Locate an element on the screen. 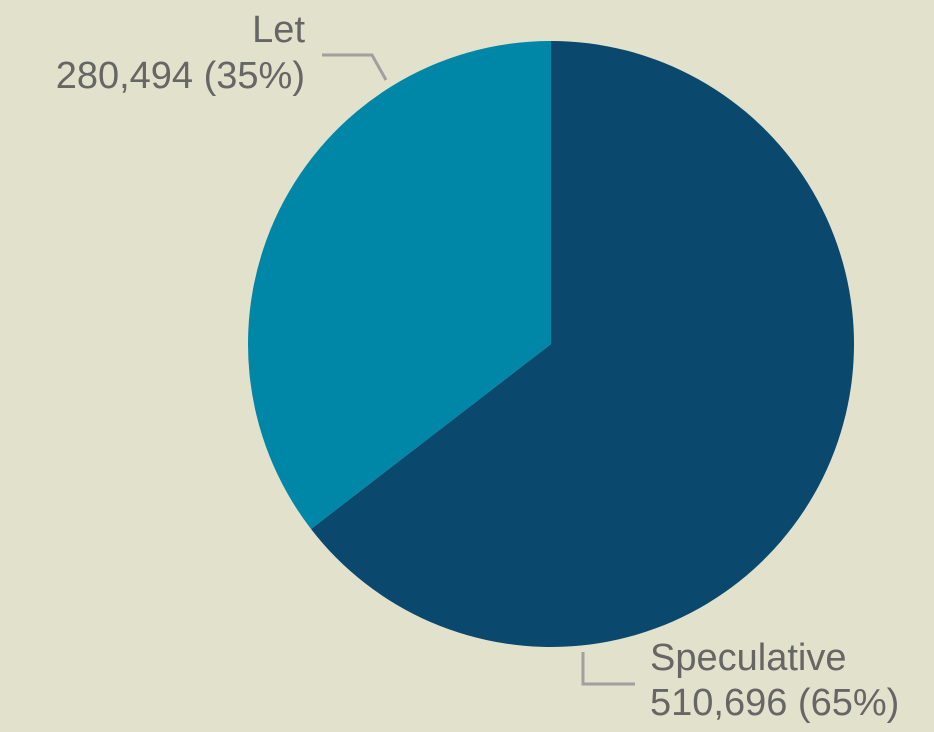 This screenshot has width=934, height=732. slice-label: Let is located at coordinates (278, 30).